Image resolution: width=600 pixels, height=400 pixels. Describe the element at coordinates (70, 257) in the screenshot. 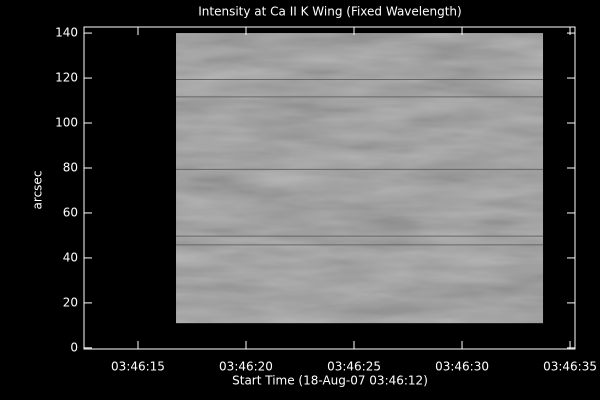

I see `y-tick-label: 40` at that location.